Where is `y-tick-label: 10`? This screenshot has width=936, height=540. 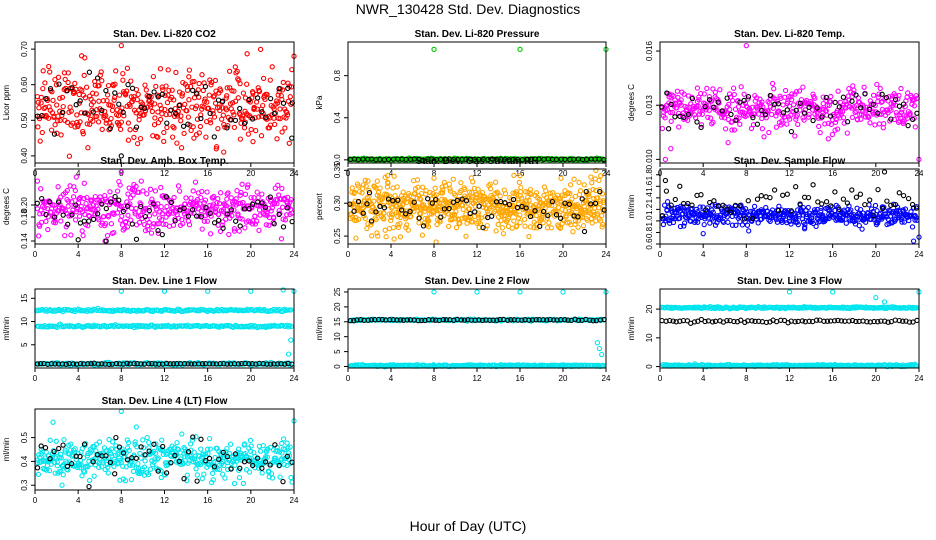
y-tick-label: 10 is located at coordinates (24, 321).